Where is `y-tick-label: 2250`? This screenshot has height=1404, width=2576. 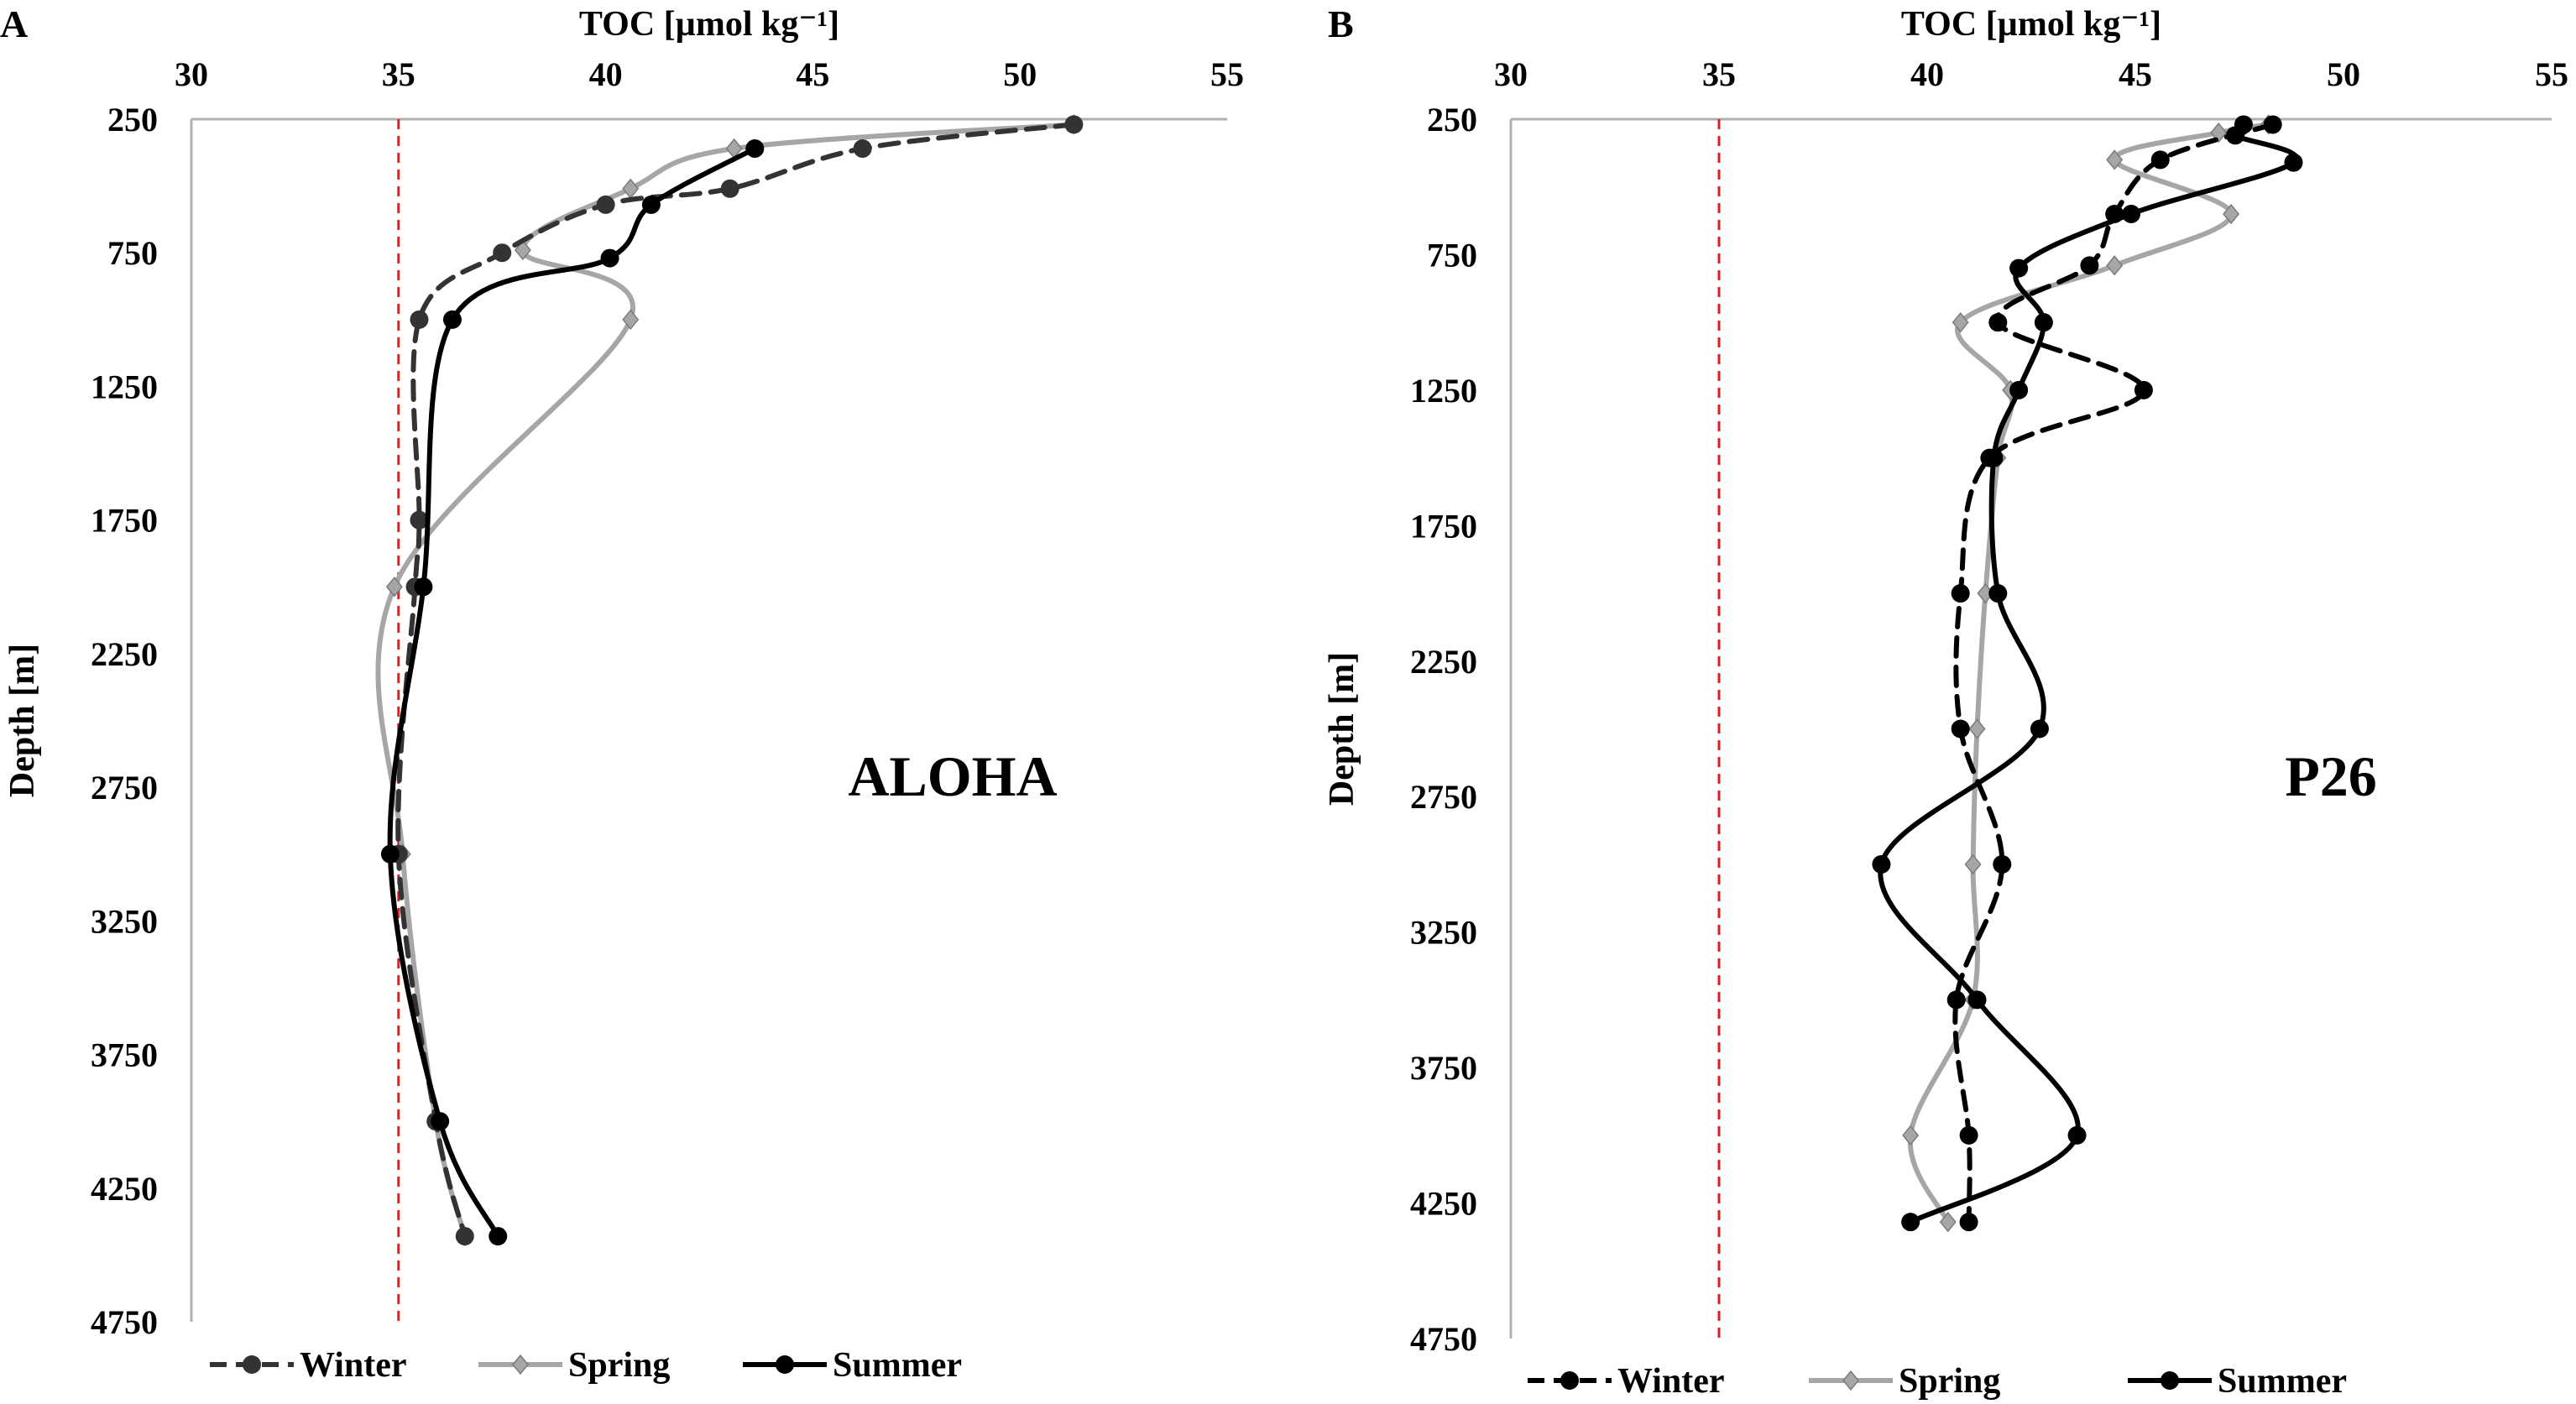
y-tick-label: 2250 is located at coordinates (124, 654).